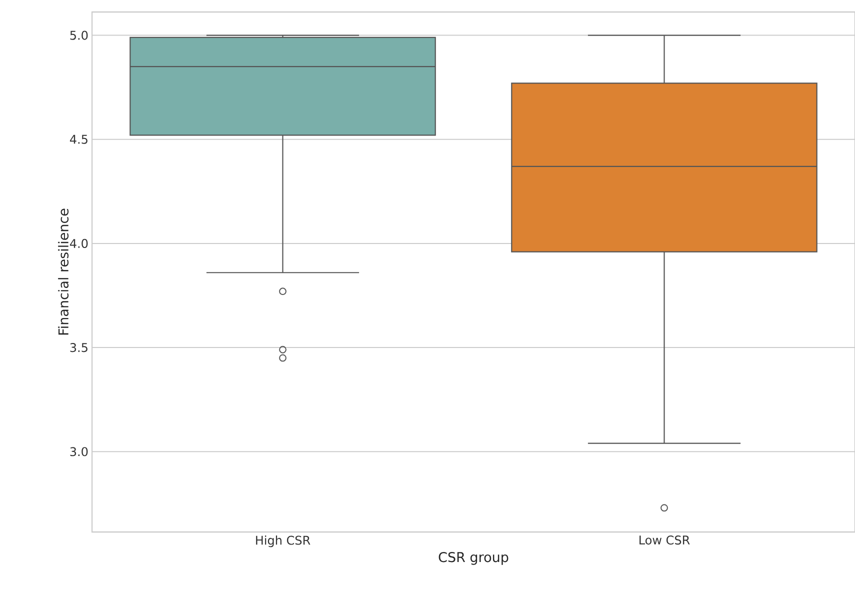 The image size is (855, 594). I want to click on x-tick-label: High CSR, so click(283, 542).